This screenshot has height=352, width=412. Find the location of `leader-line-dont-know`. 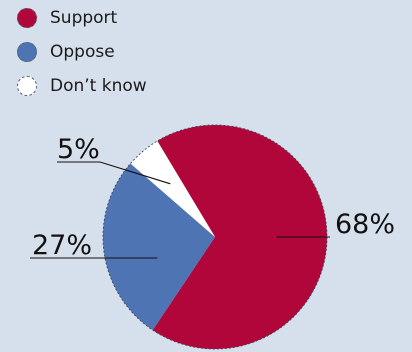

leader-line-dont-know is located at coordinates (114, 173).